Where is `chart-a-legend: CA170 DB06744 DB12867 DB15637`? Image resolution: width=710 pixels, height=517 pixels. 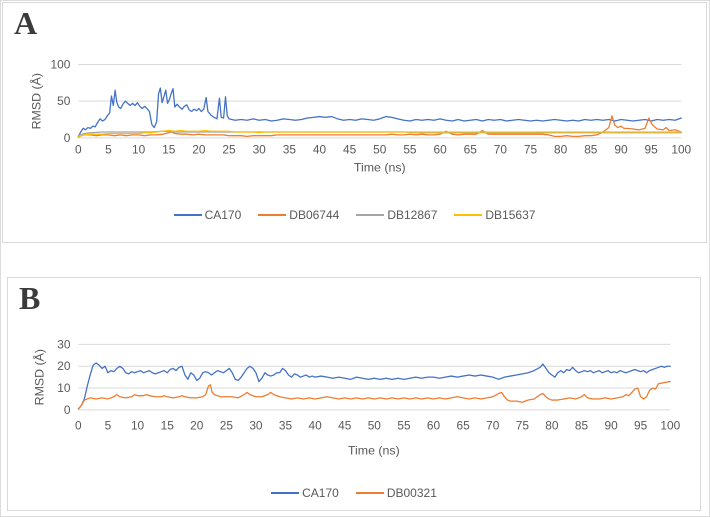
chart-a-legend: CA170 DB06744 DB12867 DB15637 is located at coordinates (354, 215).